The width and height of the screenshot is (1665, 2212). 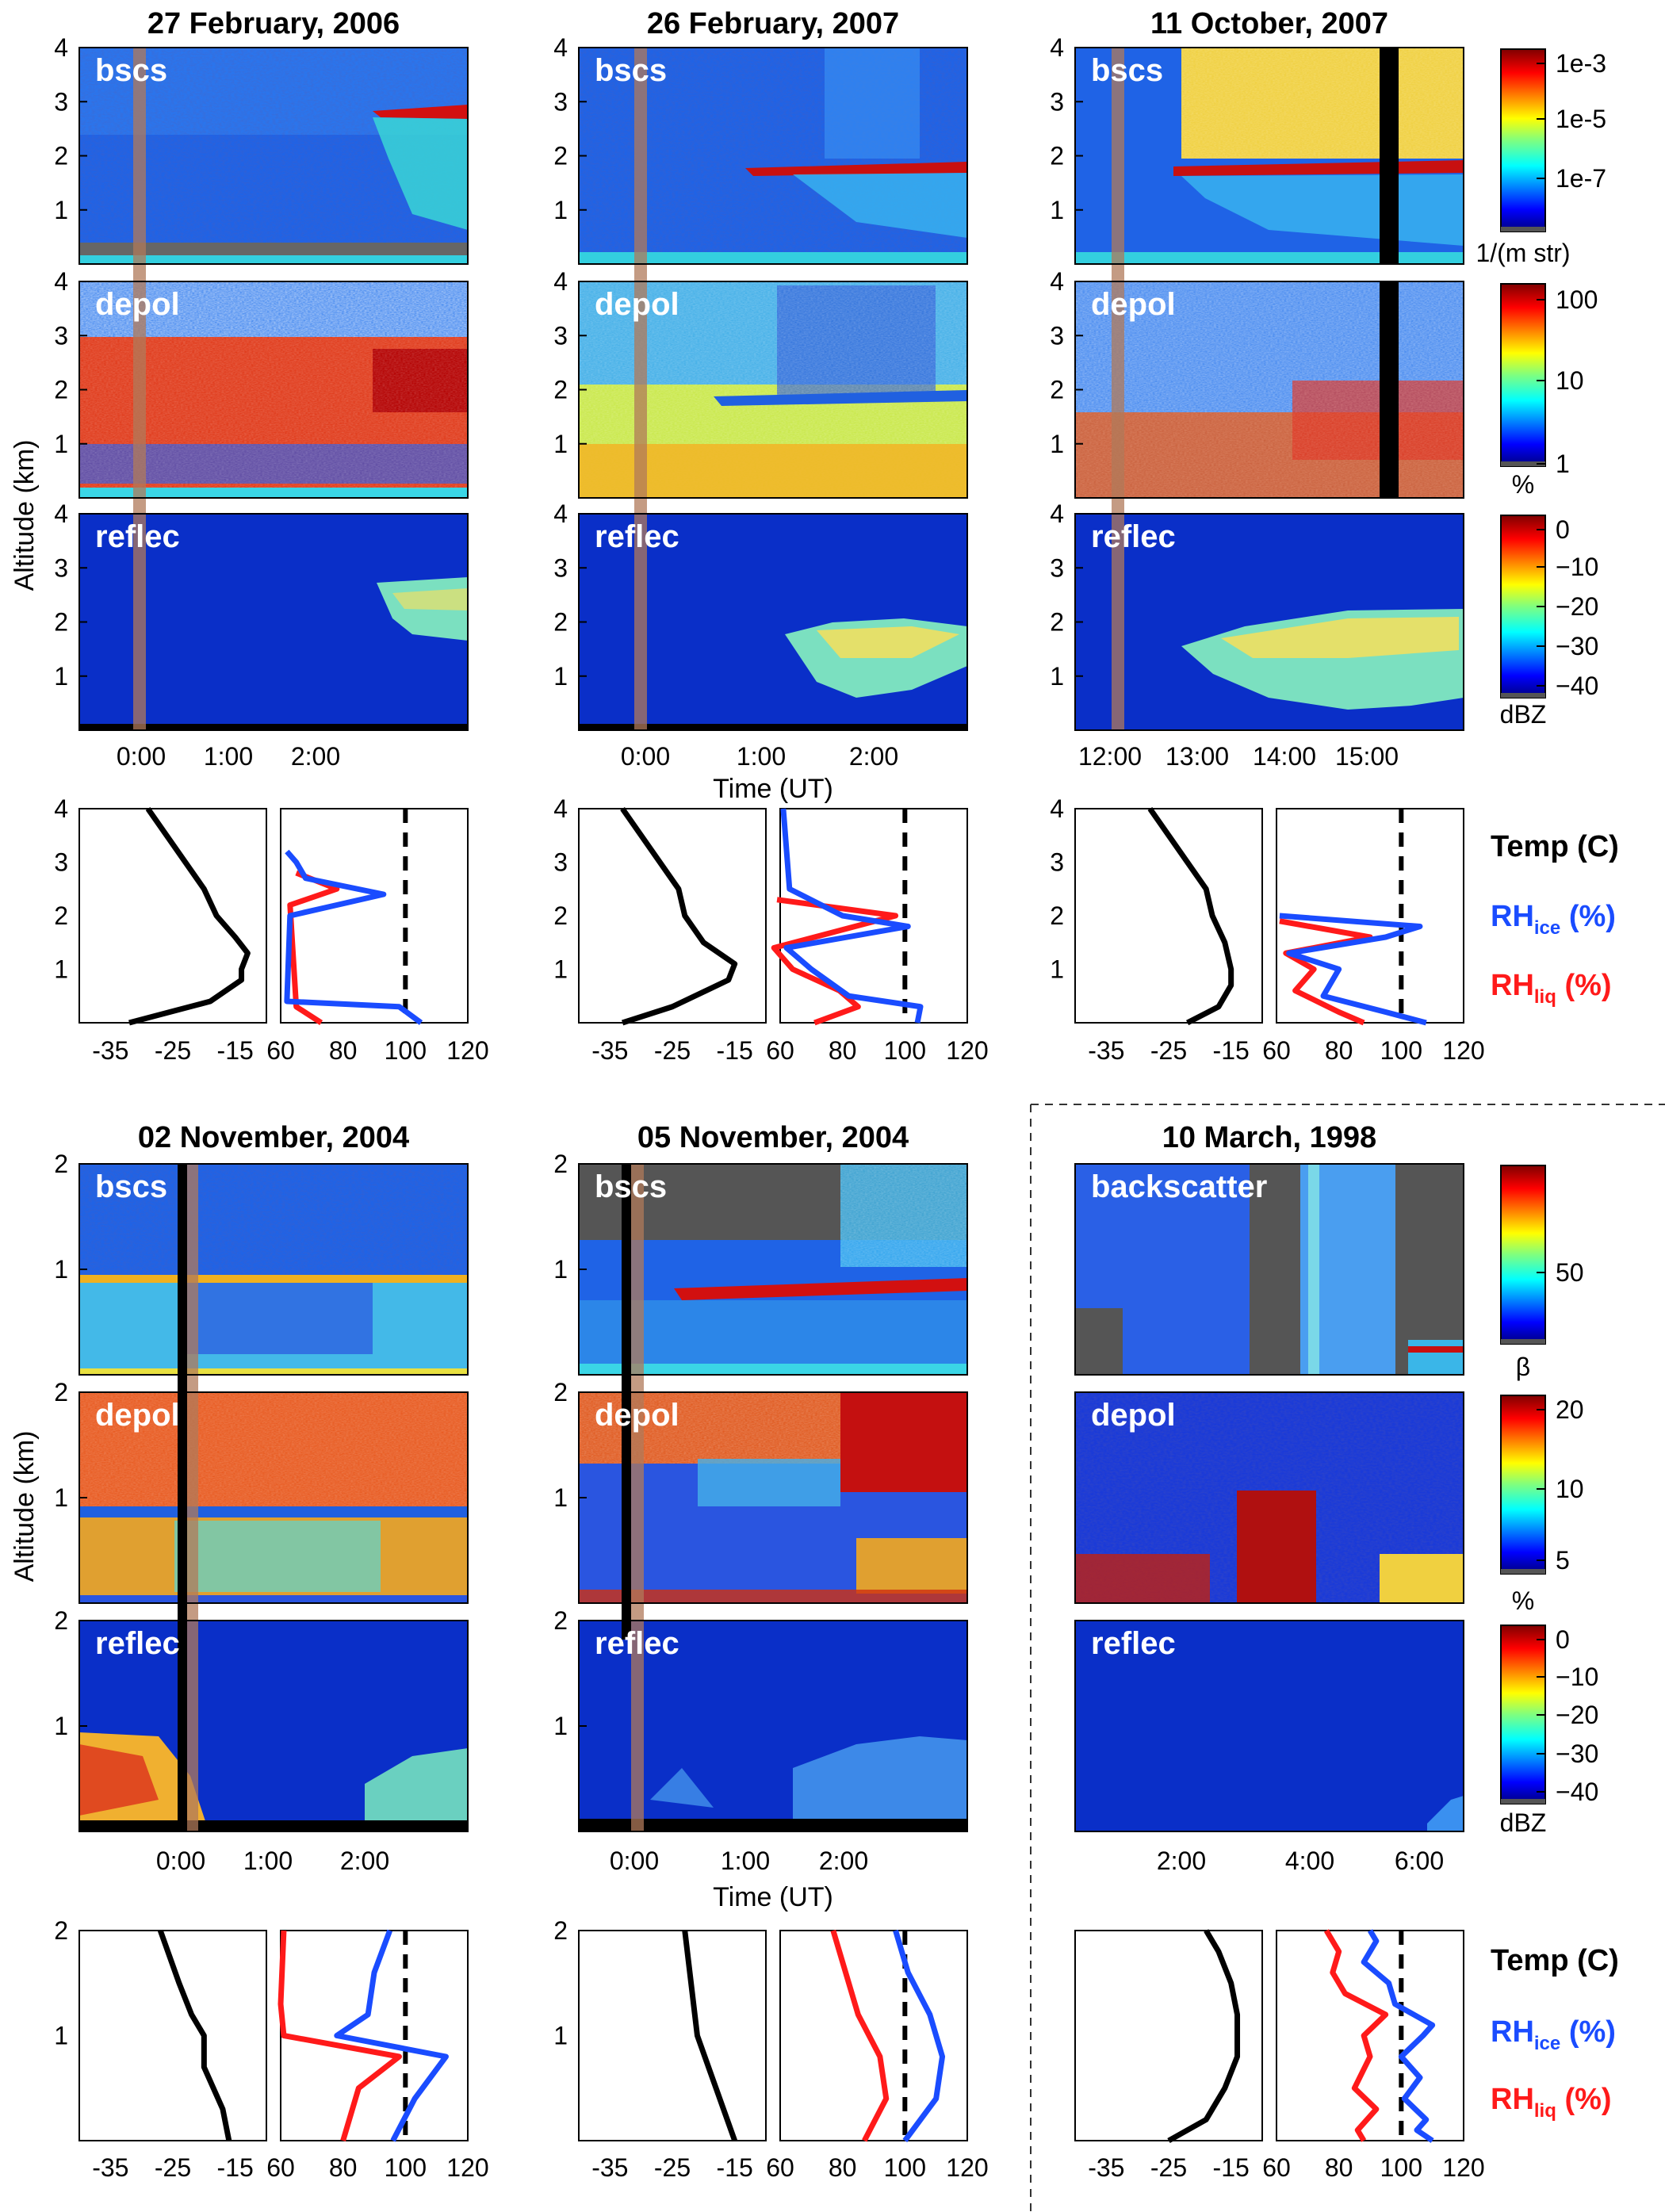 What do you see at coordinates (1577, 299) in the screenshot?
I see `colorbar-tick-label: 100` at bounding box center [1577, 299].